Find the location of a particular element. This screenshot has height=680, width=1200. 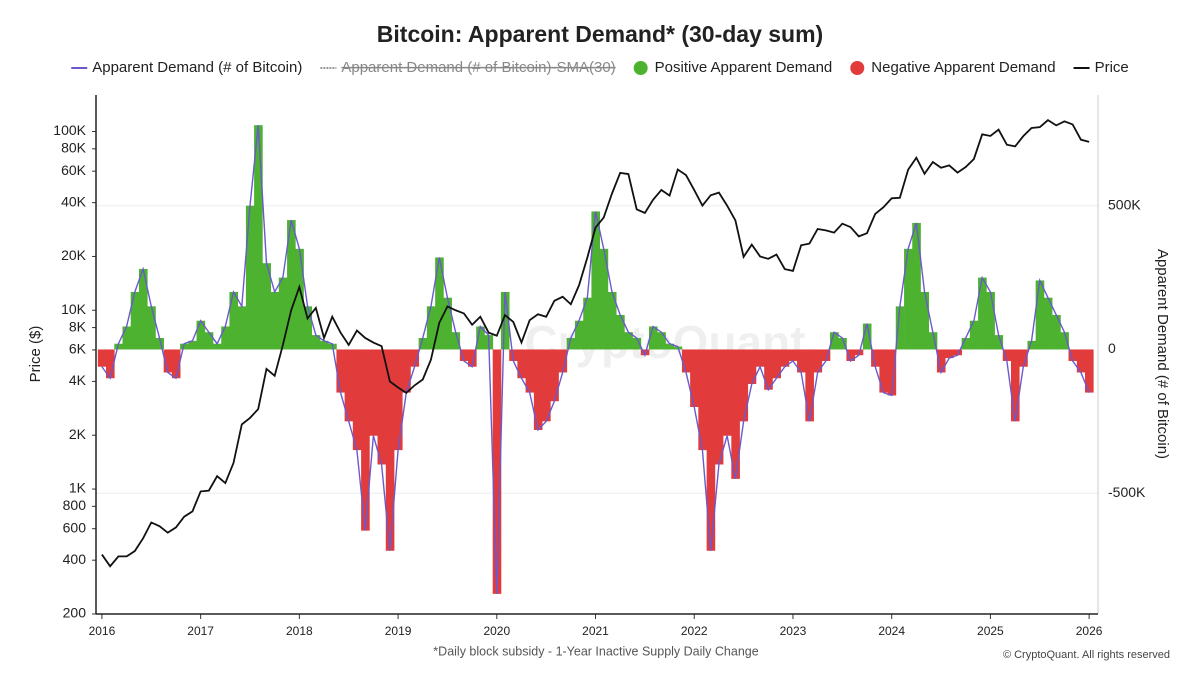

y-tick-label: 40K is located at coordinates (74, 201).